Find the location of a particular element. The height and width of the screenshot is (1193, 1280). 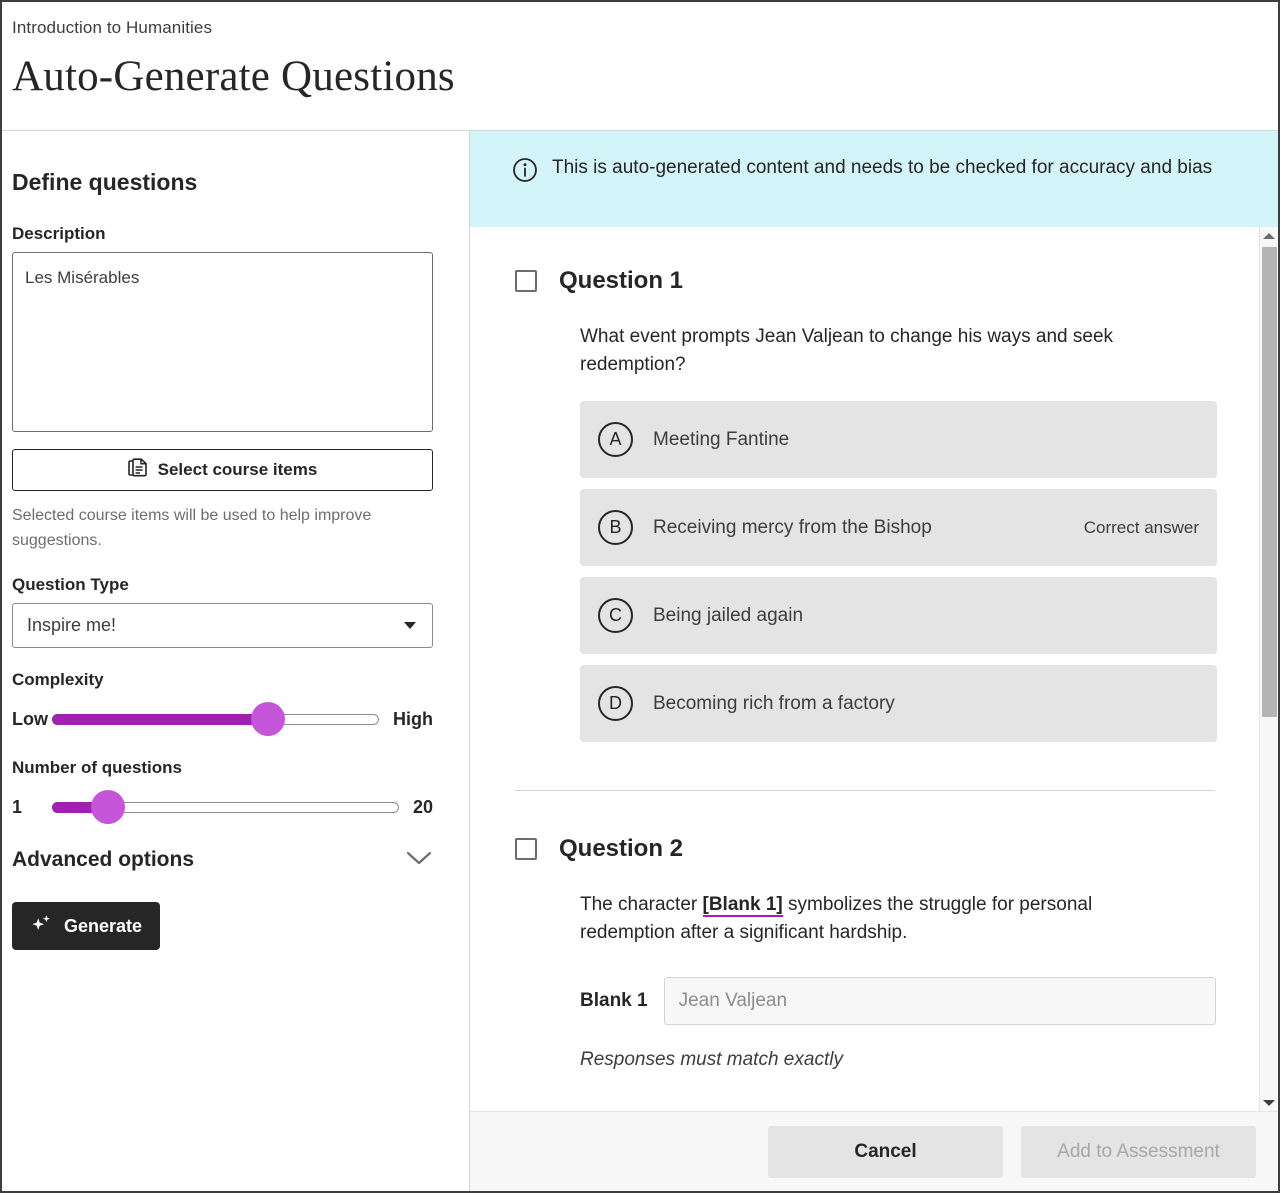

select-course-items-label: Select course items is located at coordinates (237, 469).